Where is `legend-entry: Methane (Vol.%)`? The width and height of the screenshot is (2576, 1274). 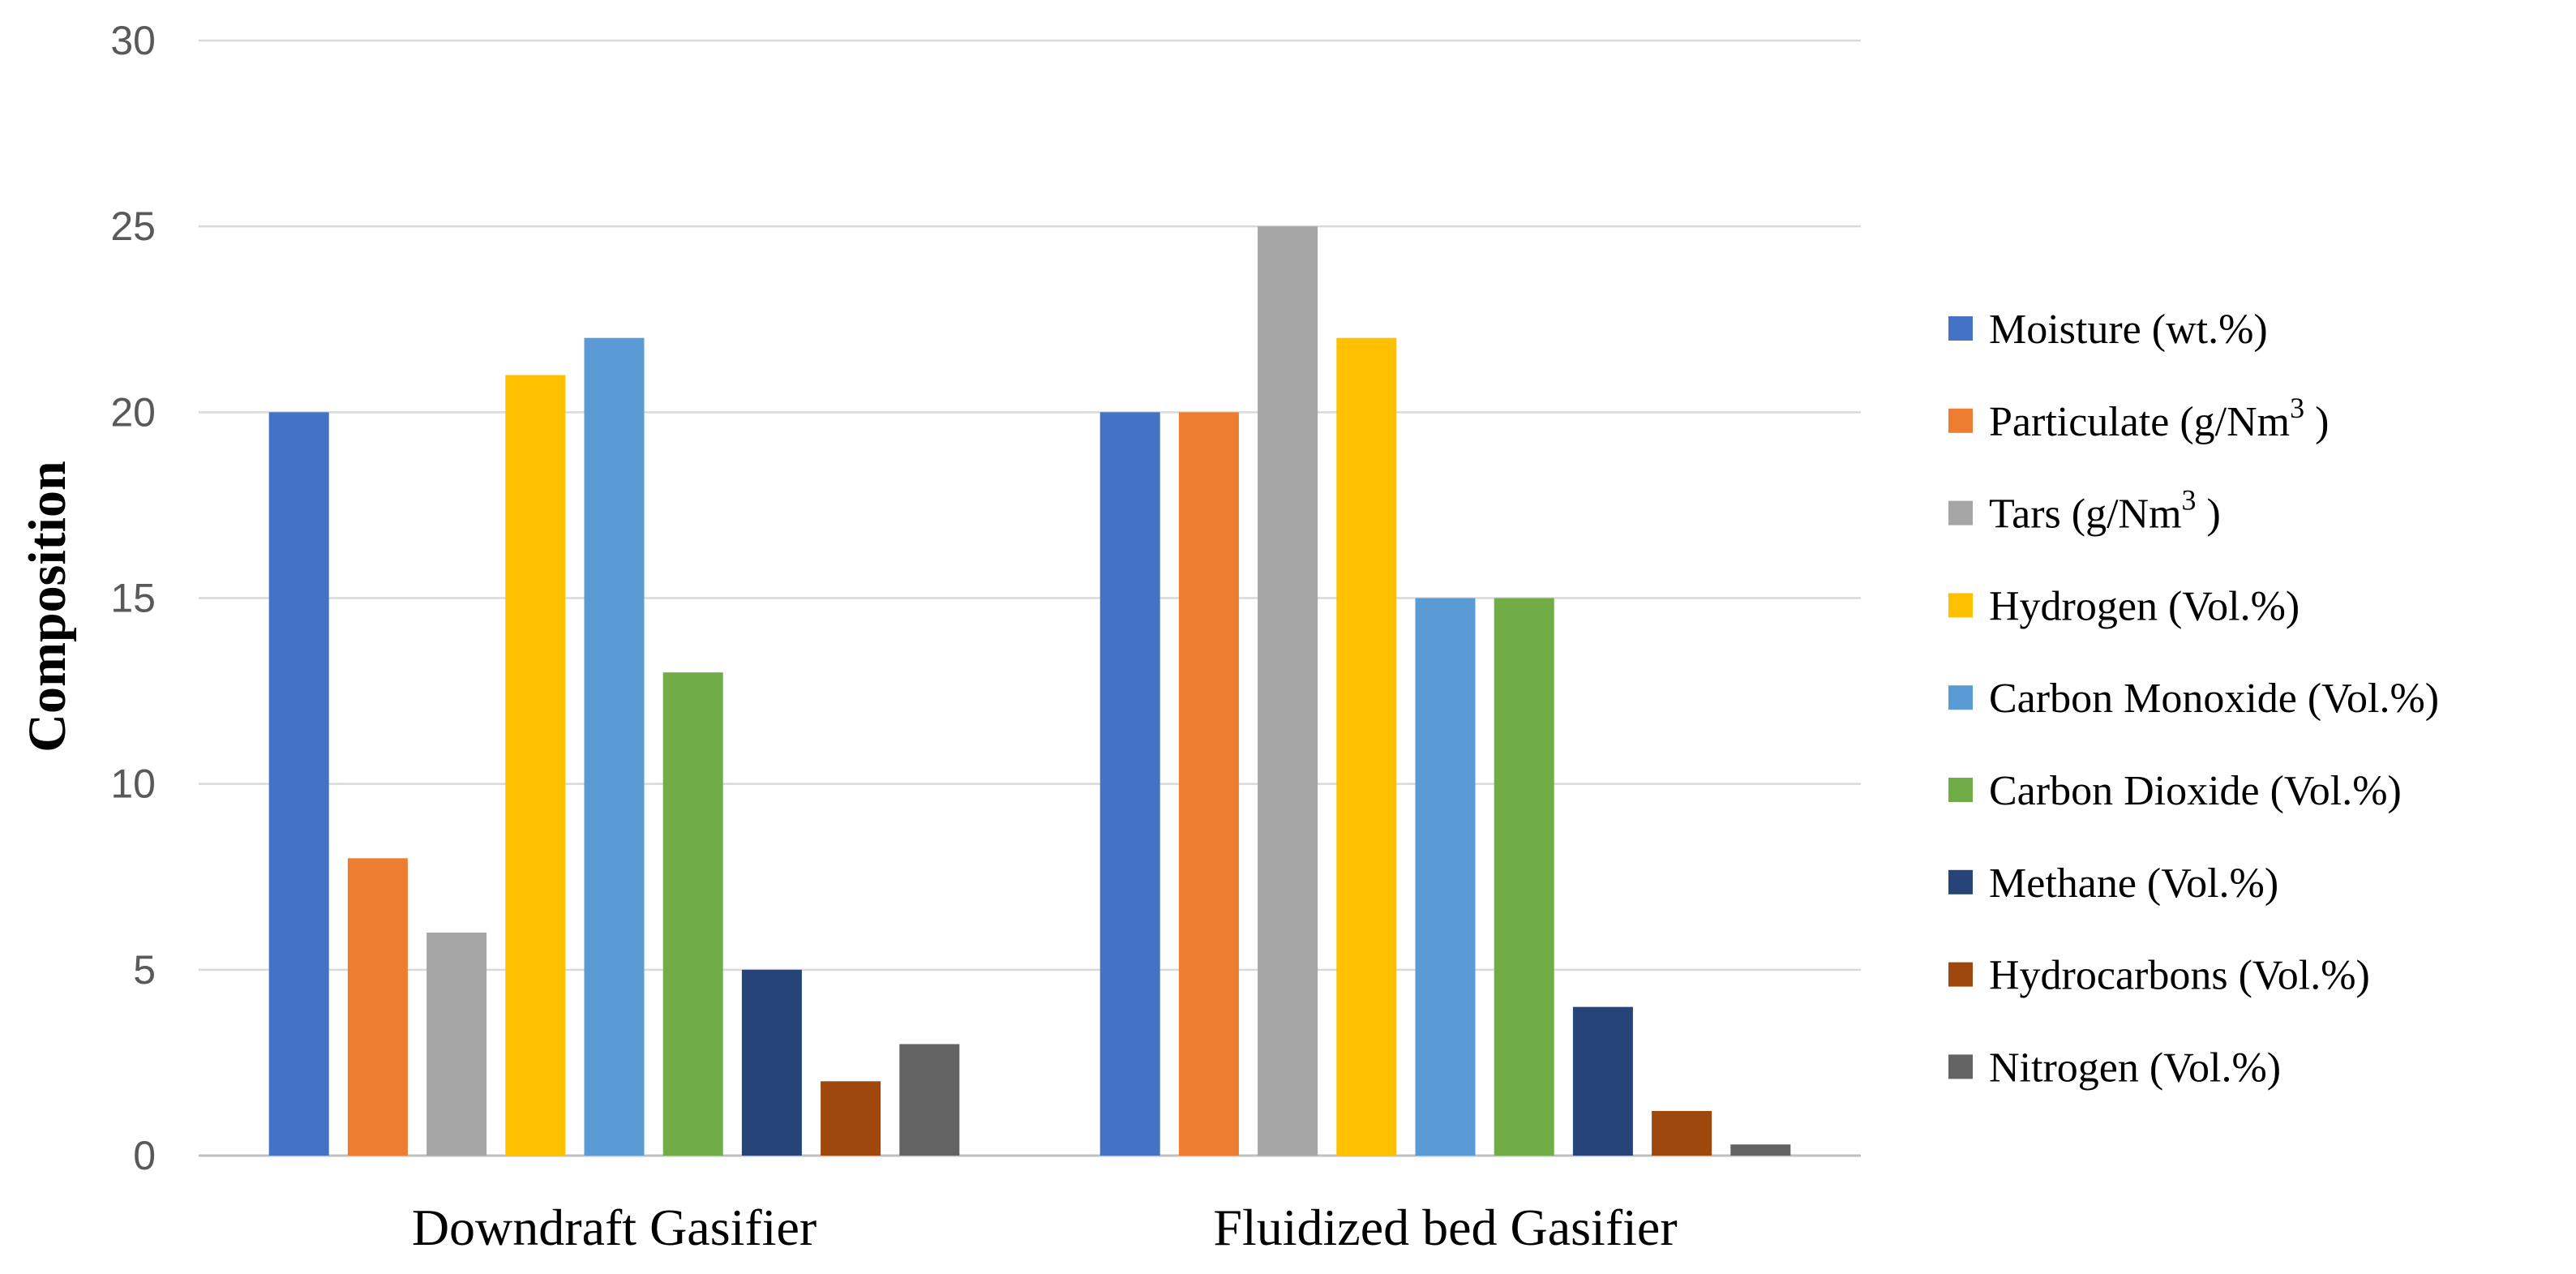
legend-entry: Methane (Vol.%) is located at coordinates (2133, 884).